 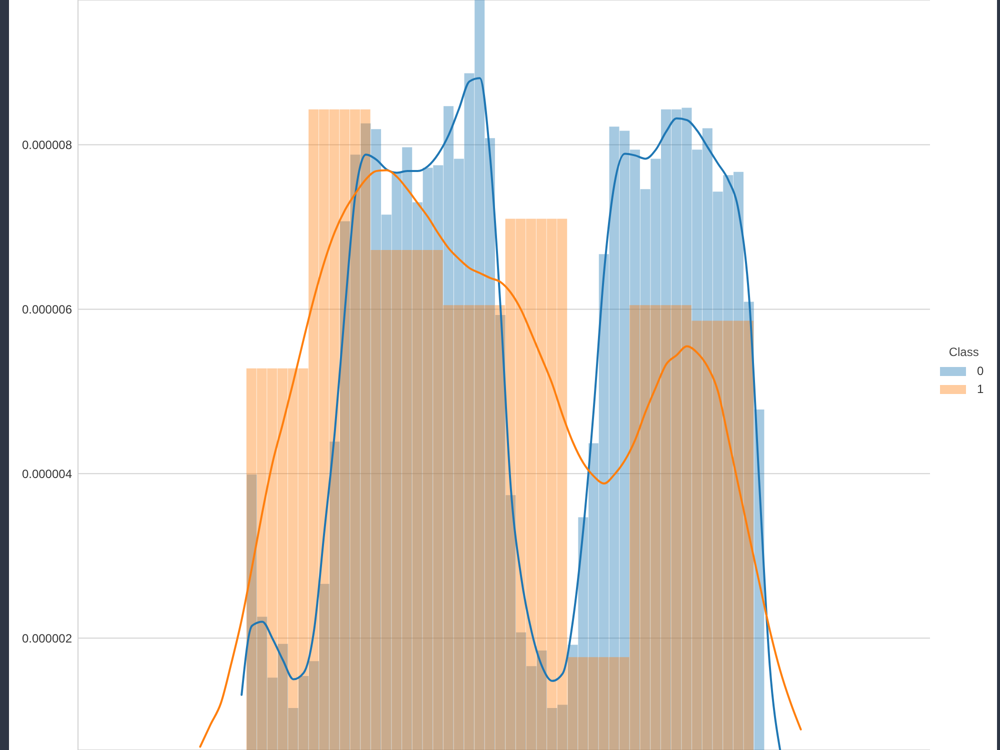 What do you see at coordinates (47, 309) in the screenshot?
I see `y-tick-label: 0.000006` at bounding box center [47, 309].